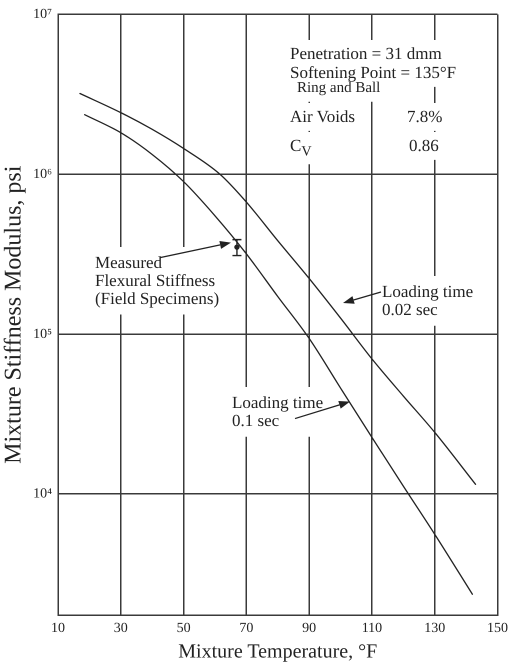 The height and width of the screenshot is (664, 513). I want to click on annotation: 0.86, so click(424, 145).